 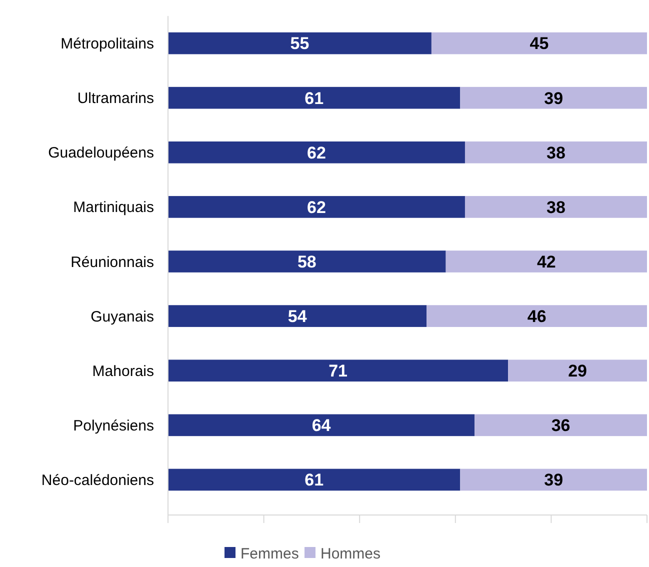 What do you see at coordinates (97, 480) in the screenshot?
I see `y-tick-label: Néo-calédoniens` at bounding box center [97, 480].